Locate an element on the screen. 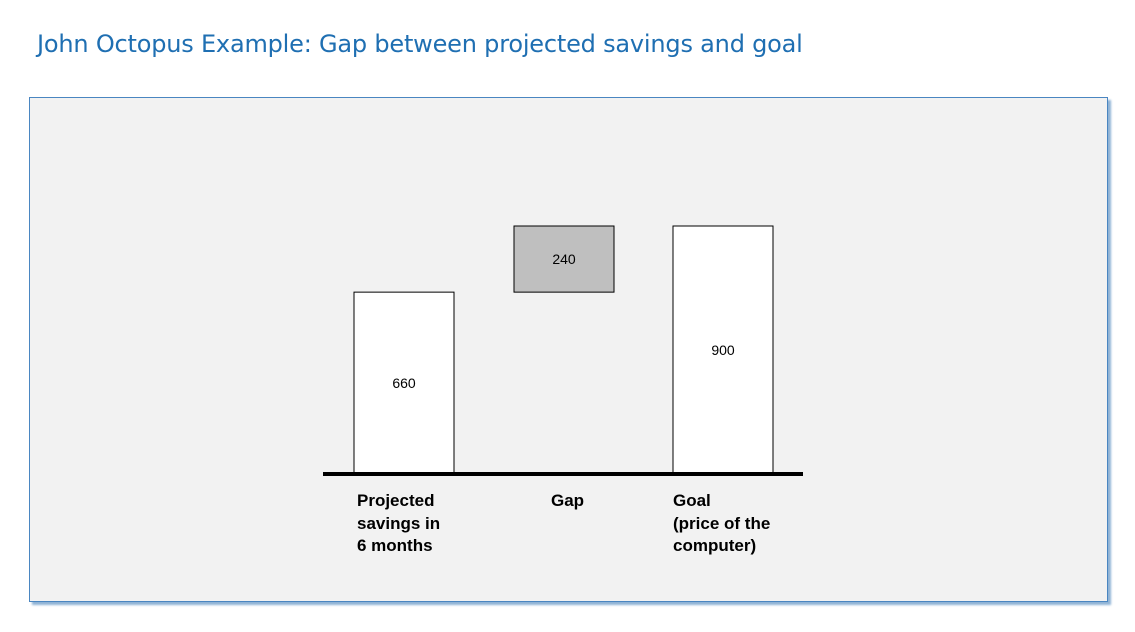 This screenshot has height=632, width=1135. data-label-goal: 900 is located at coordinates (723, 350).